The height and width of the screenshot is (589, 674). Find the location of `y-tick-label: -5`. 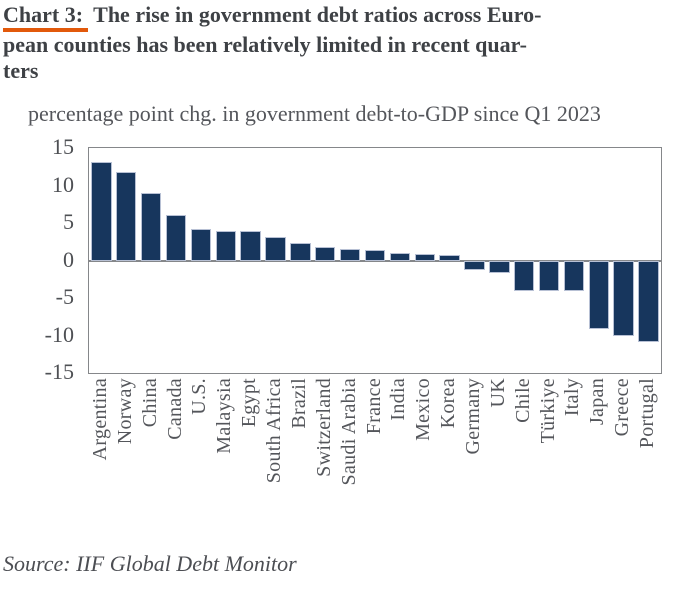

y-tick-label: -5 is located at coordinates (64, 296).